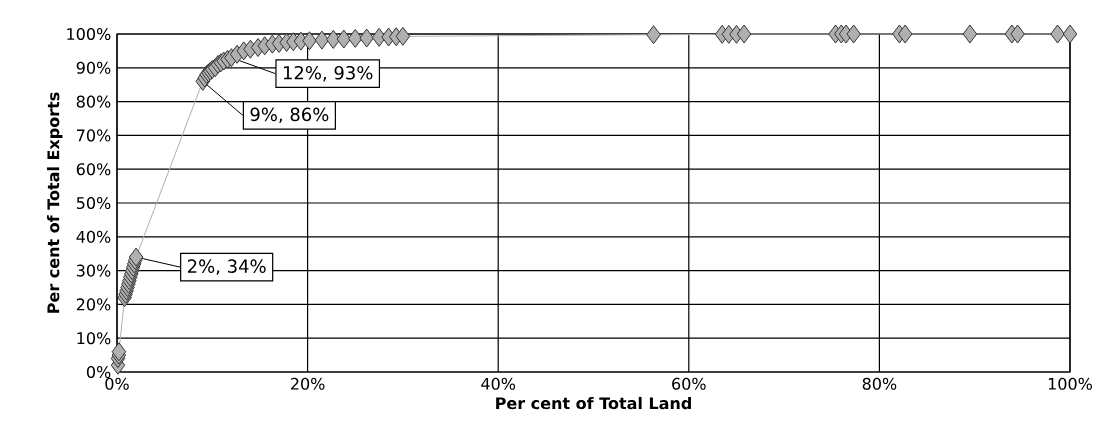 The image size is (1100, 436). I want to click on y-tick-label: 80%, so click(93, 101).